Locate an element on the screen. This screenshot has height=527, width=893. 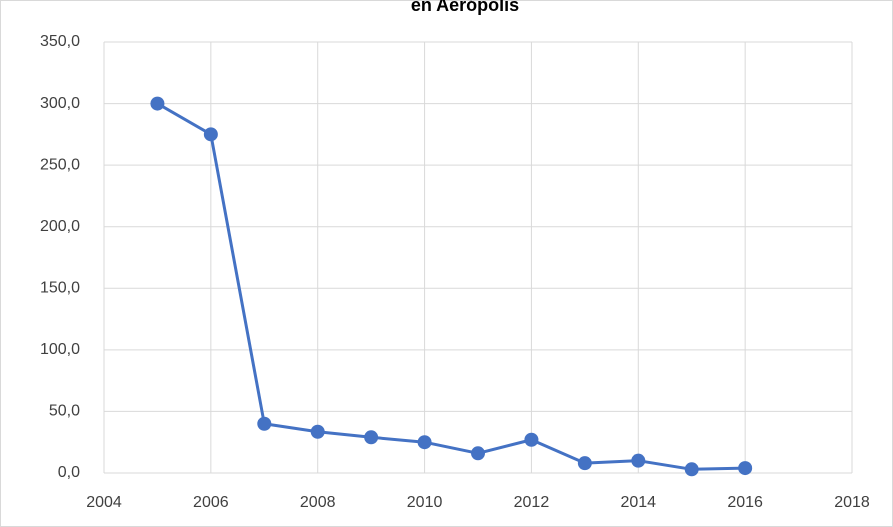
y-tick-label: 0,0 is located at coordinates (69, 472).